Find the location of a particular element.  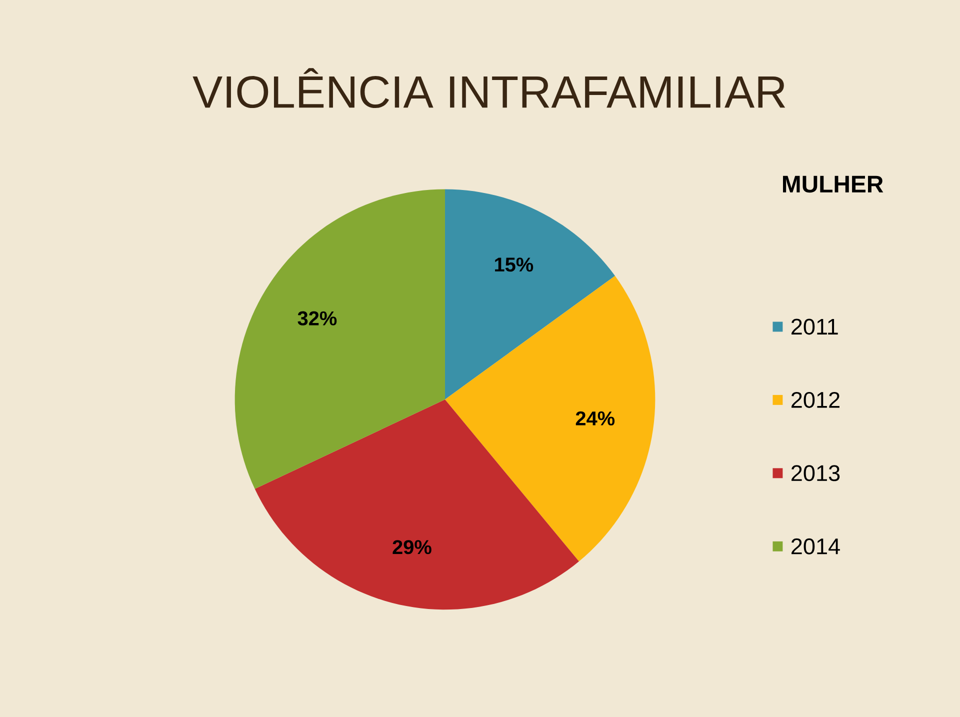

legend-label: 2014 is located at coordinates (816, 546).